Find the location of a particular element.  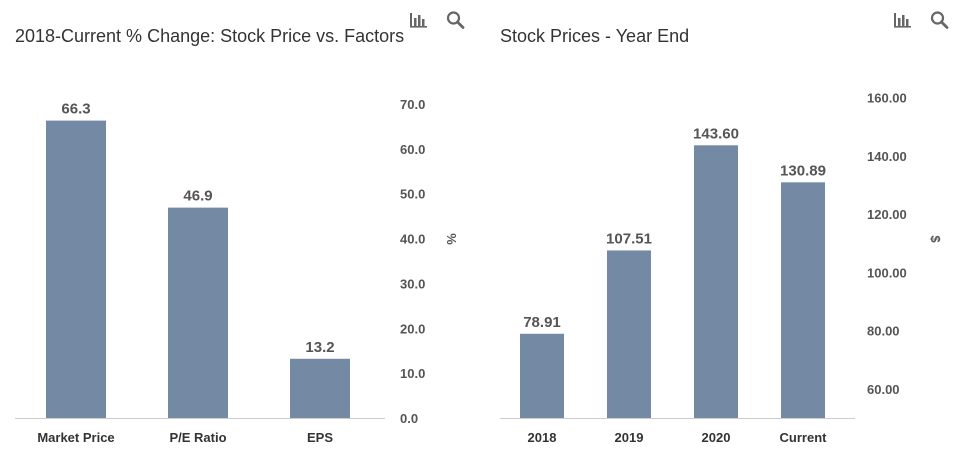

y-tick-label: 60.0 is located at coordinates (412, 149).